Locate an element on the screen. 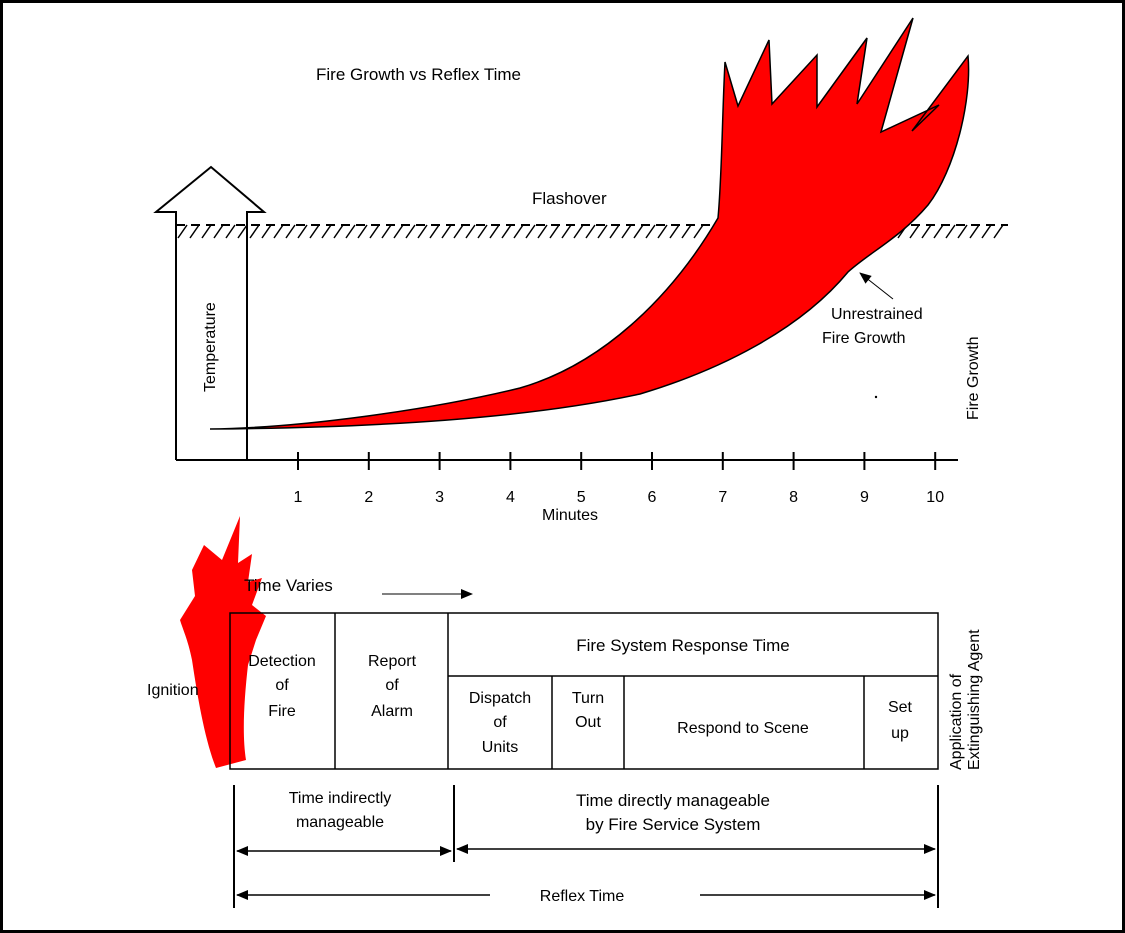 The height and width of the screenshot is (933, 1125). x-tick-label: 3 is located at coordinates (439, 497).